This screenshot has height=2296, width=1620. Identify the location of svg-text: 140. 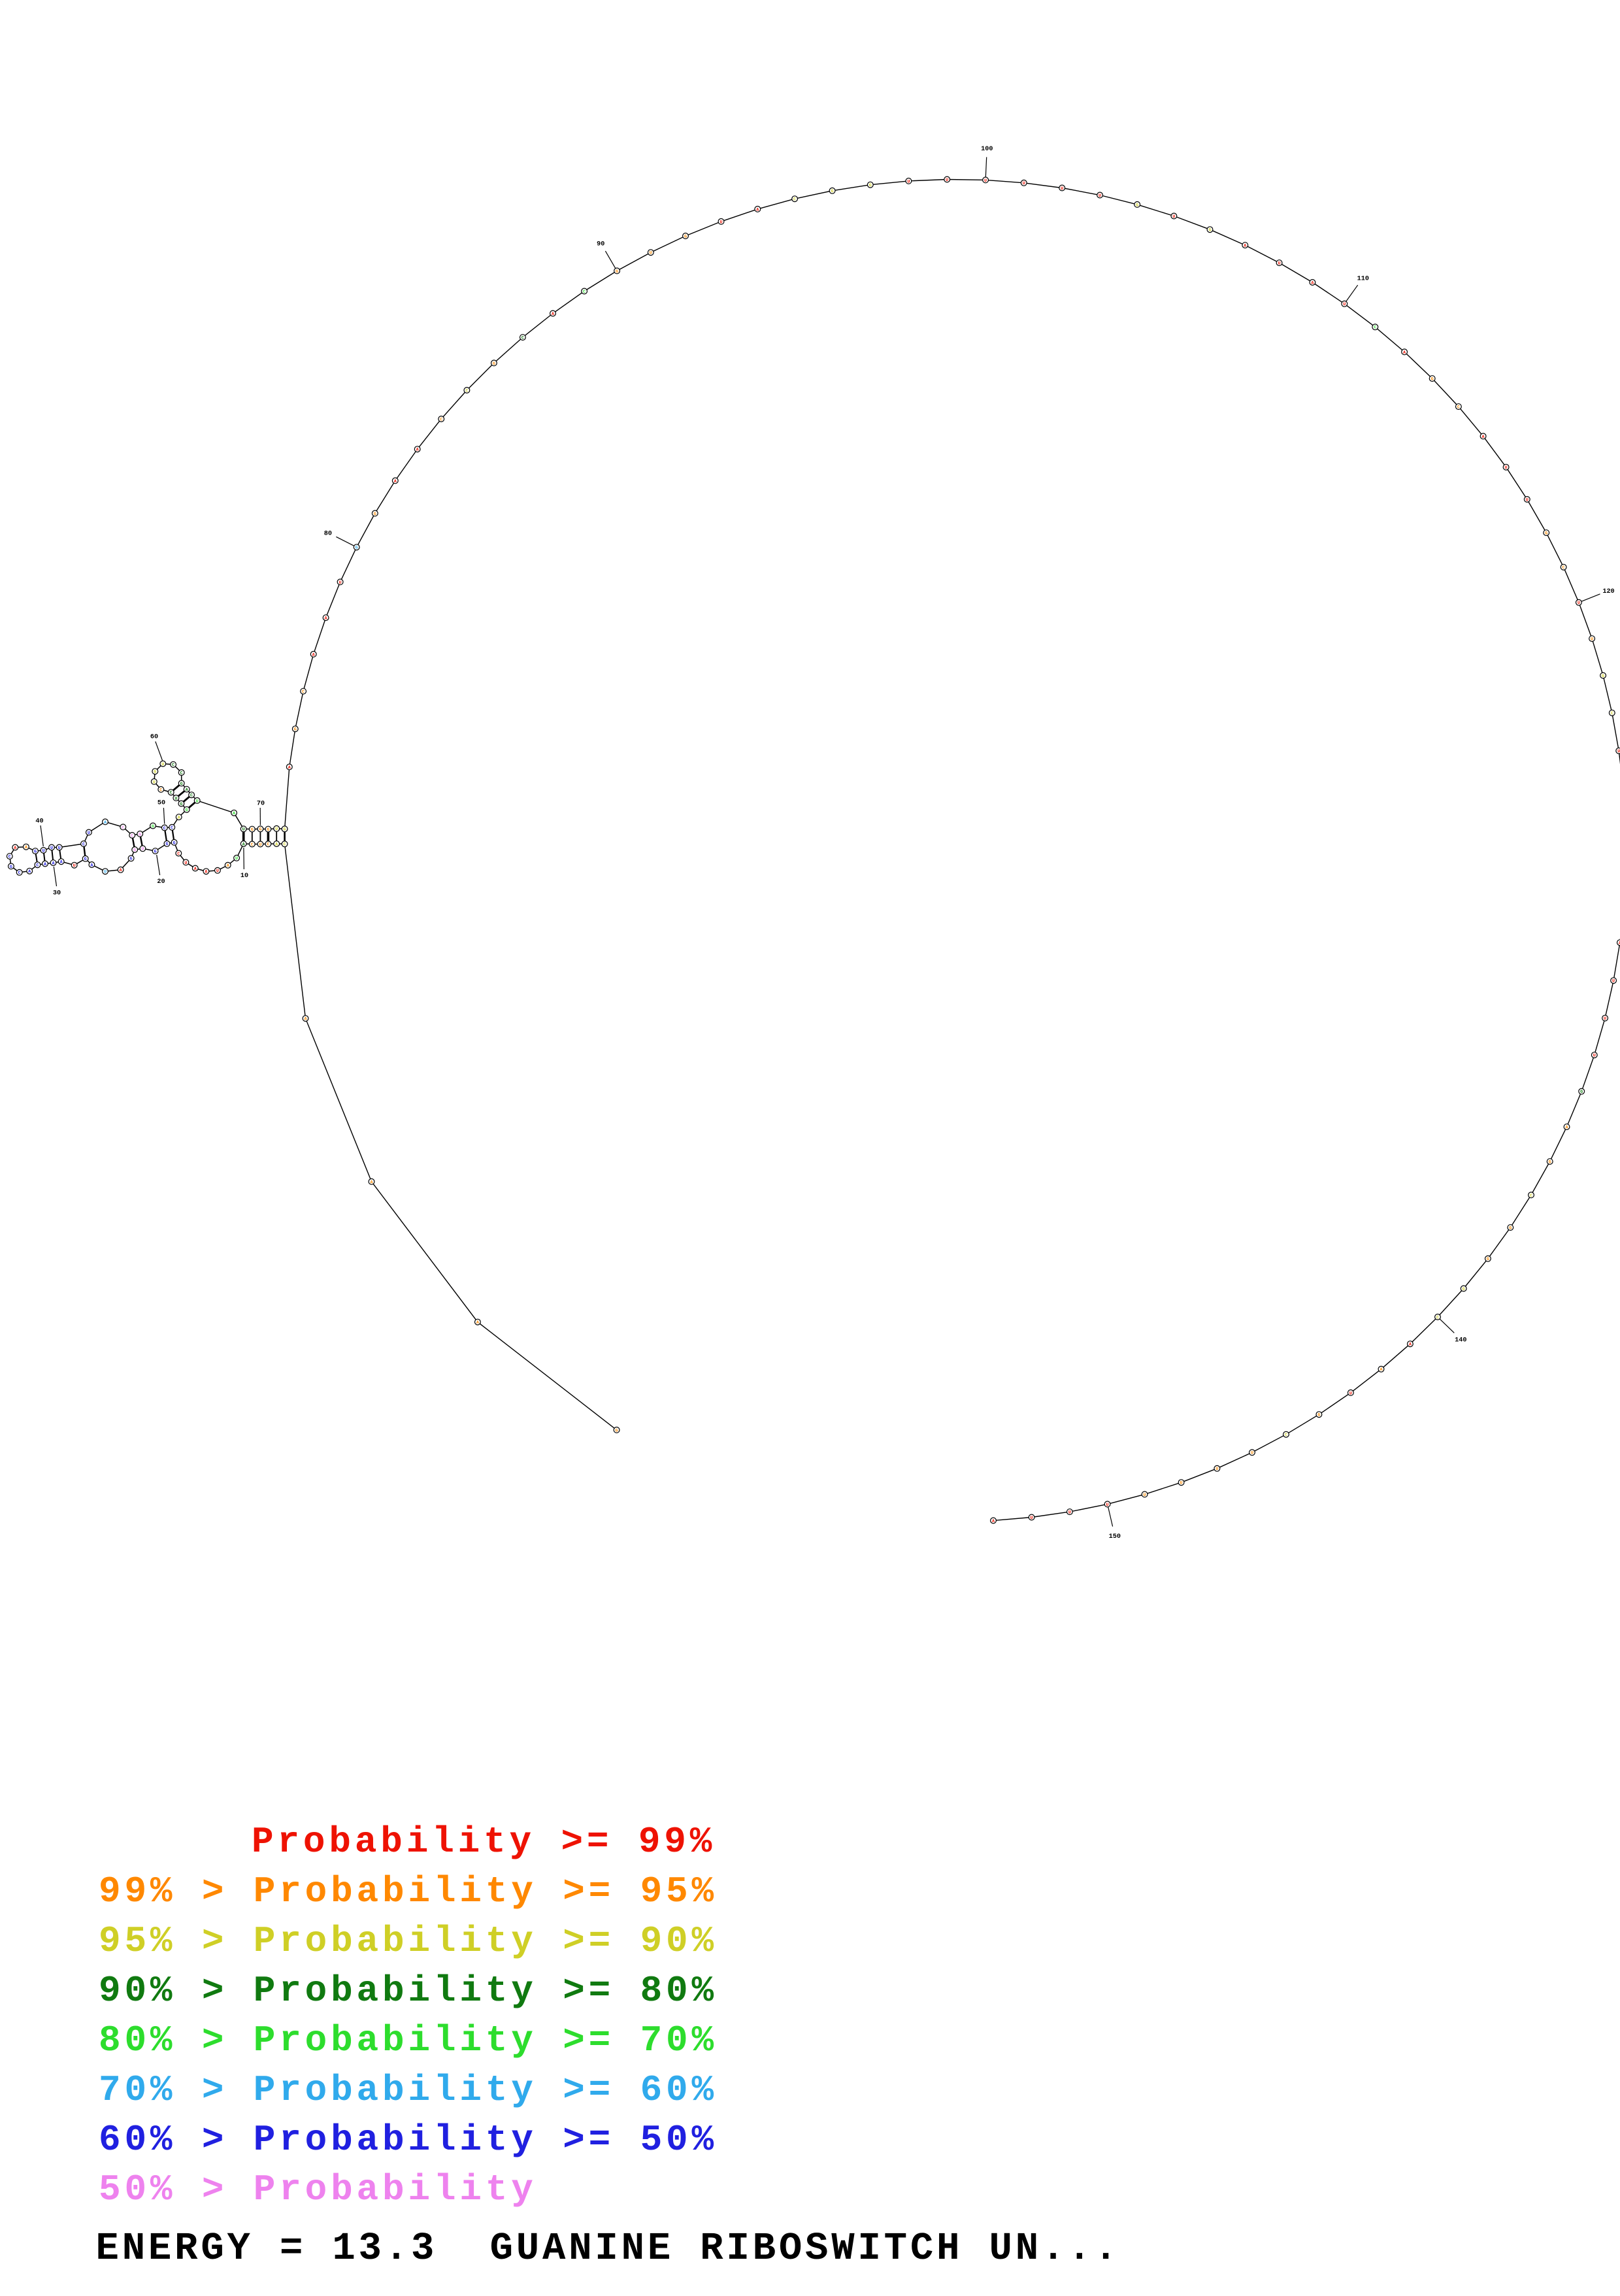
(1461, 1340).